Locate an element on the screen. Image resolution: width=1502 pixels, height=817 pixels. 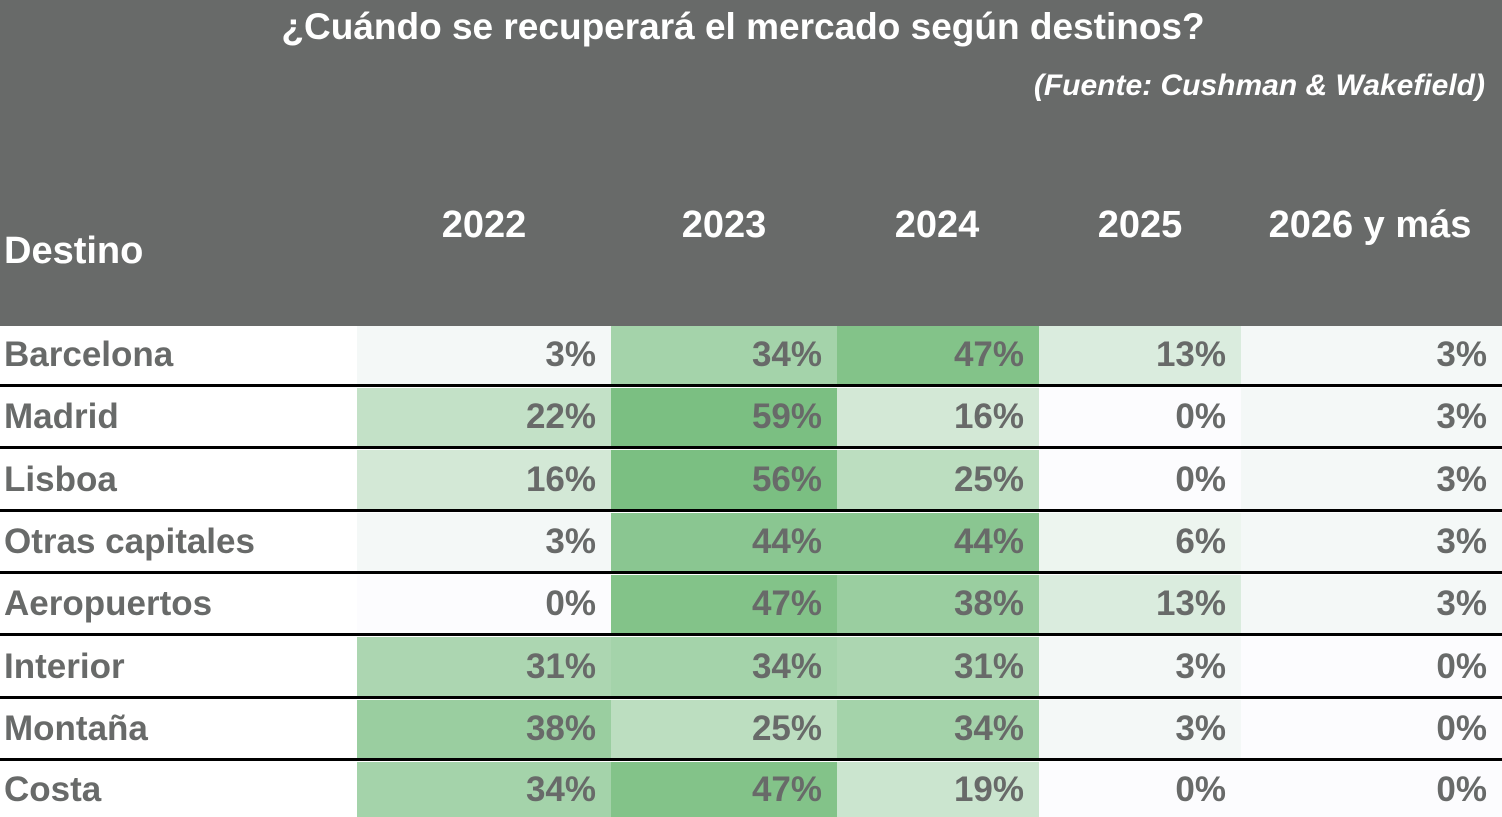
table-row: Costa 34% 47% 19% 0% 0% is located at coordinates (751, 789).